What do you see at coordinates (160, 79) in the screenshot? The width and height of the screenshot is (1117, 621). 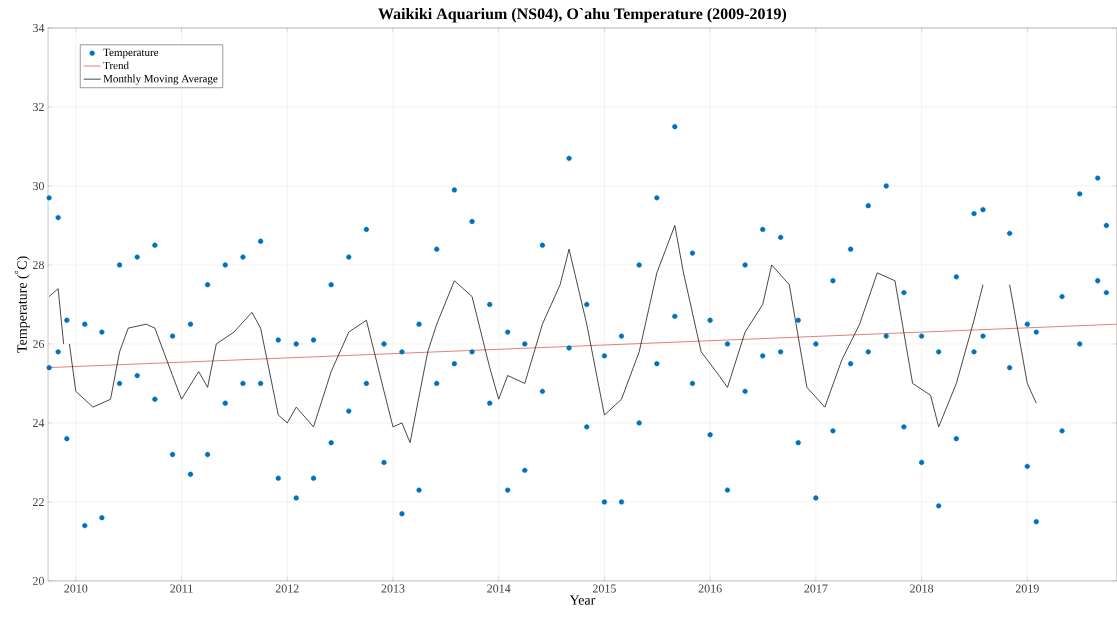 I see `legend-label: Monthly Moving Average` at bounding box center [160, 79].